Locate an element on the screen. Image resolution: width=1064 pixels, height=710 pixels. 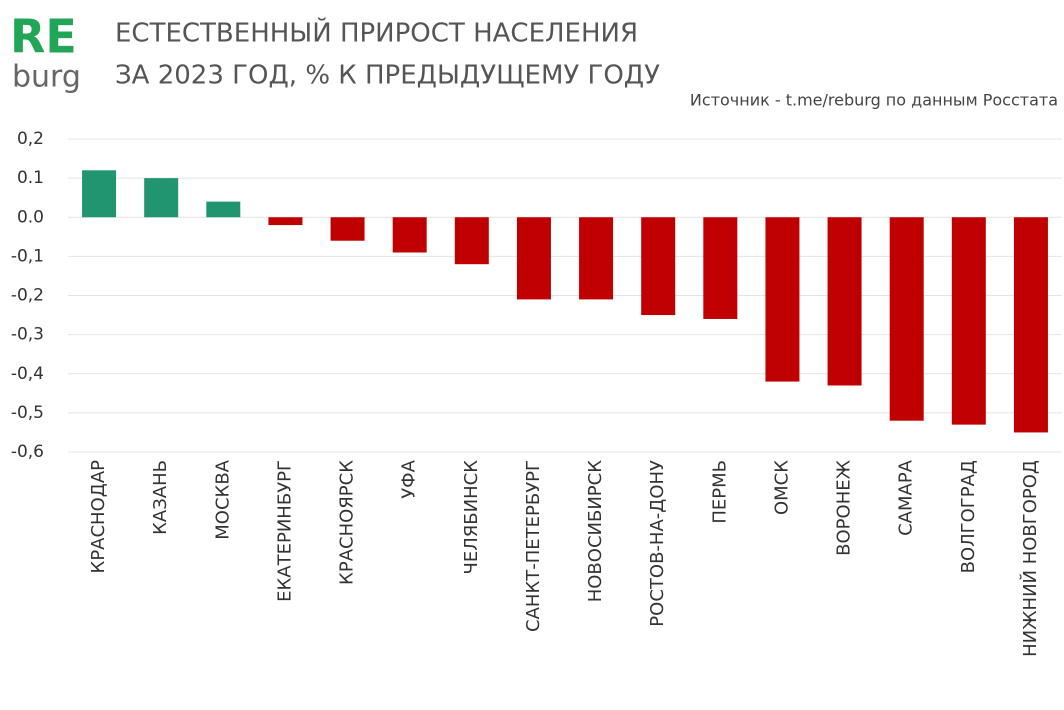
x-tick-label: ОМСК is located at coordinates (781, 487).